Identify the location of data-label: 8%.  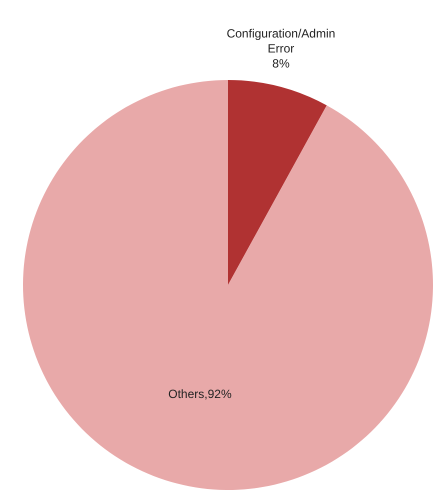
(281, 63).